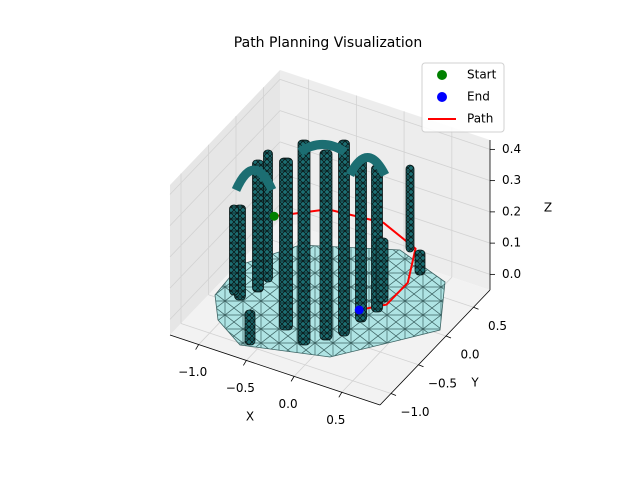  Describe the element at coordinates (328, 43) in the screenshot. I see `chart-title: Path Planning Visualization` at that location.